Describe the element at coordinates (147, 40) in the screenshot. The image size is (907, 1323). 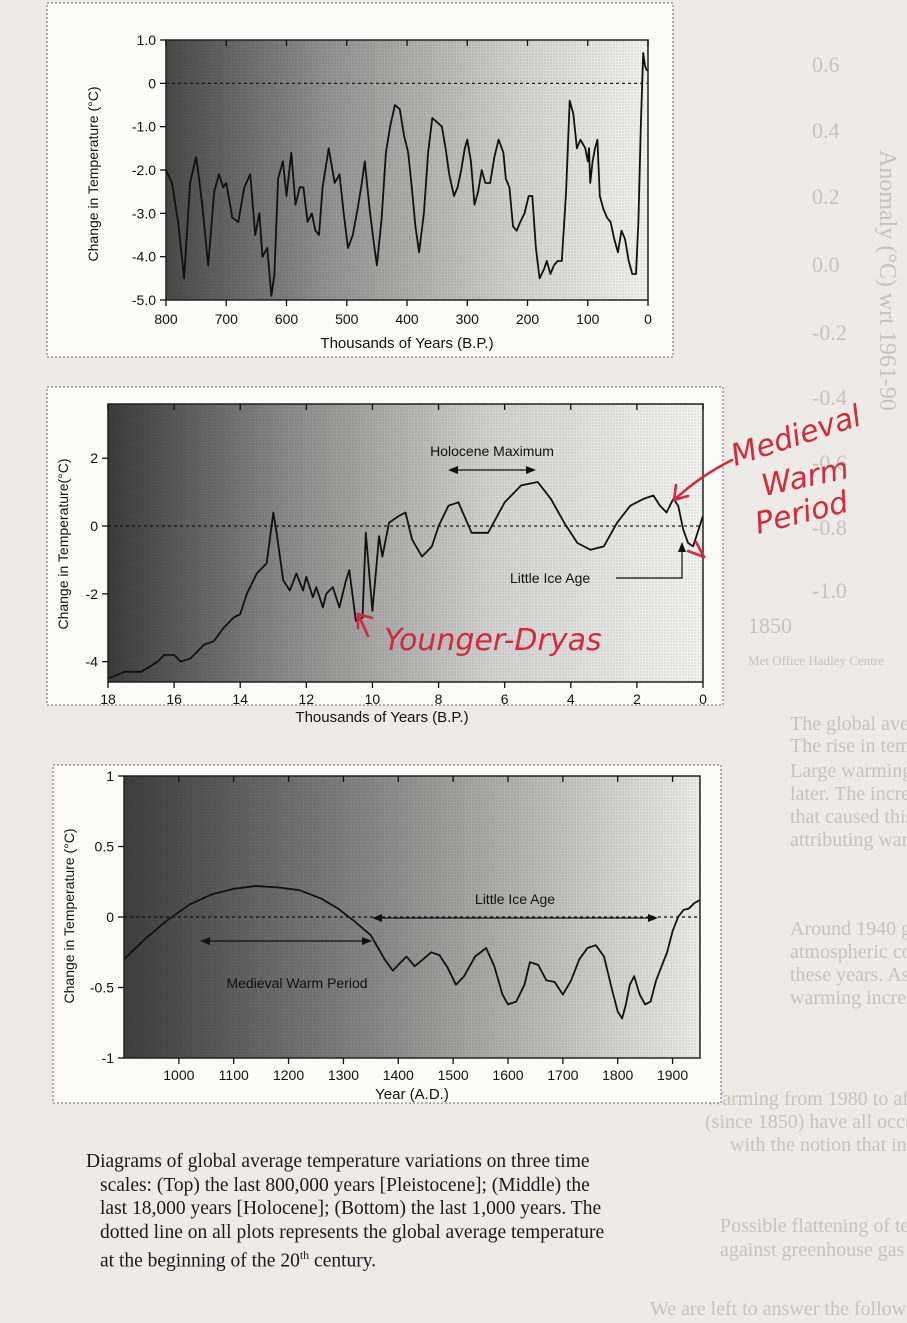
I see `y-tick-label: 1.0` at that location.